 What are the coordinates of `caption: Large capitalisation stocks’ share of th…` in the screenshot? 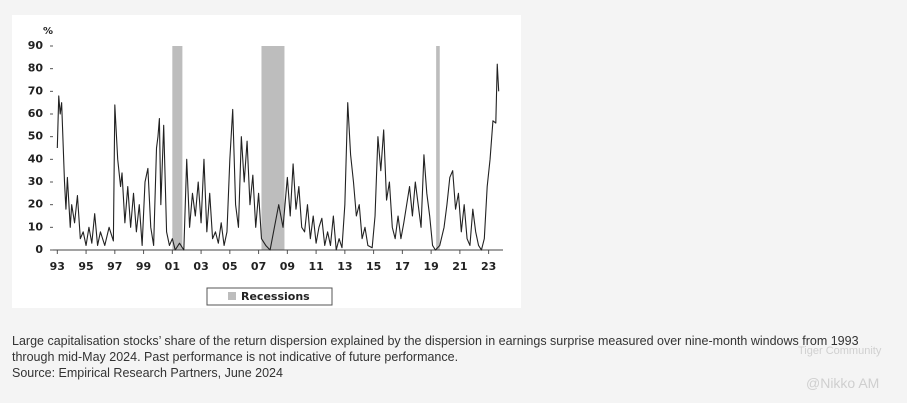 It's located at (435, 357).